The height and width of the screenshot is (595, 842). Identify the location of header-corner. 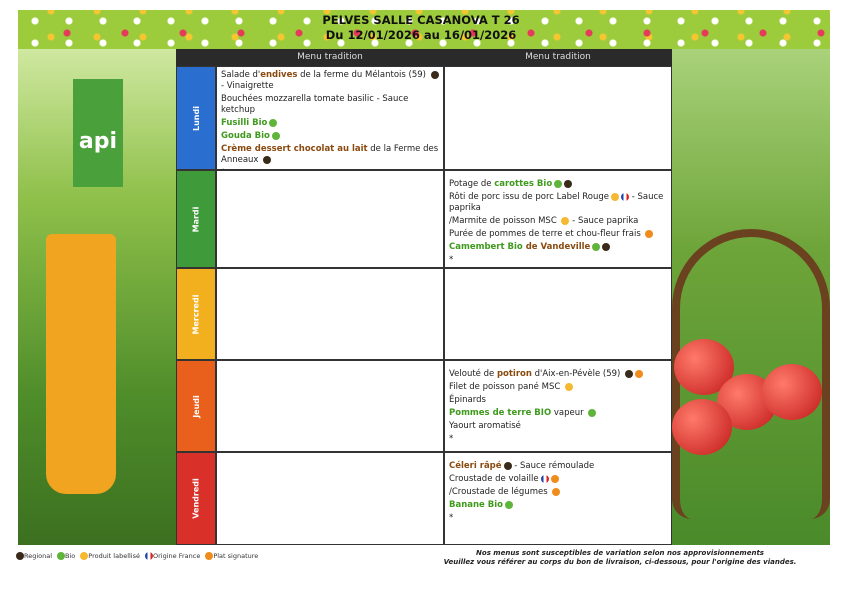
(196, 57).